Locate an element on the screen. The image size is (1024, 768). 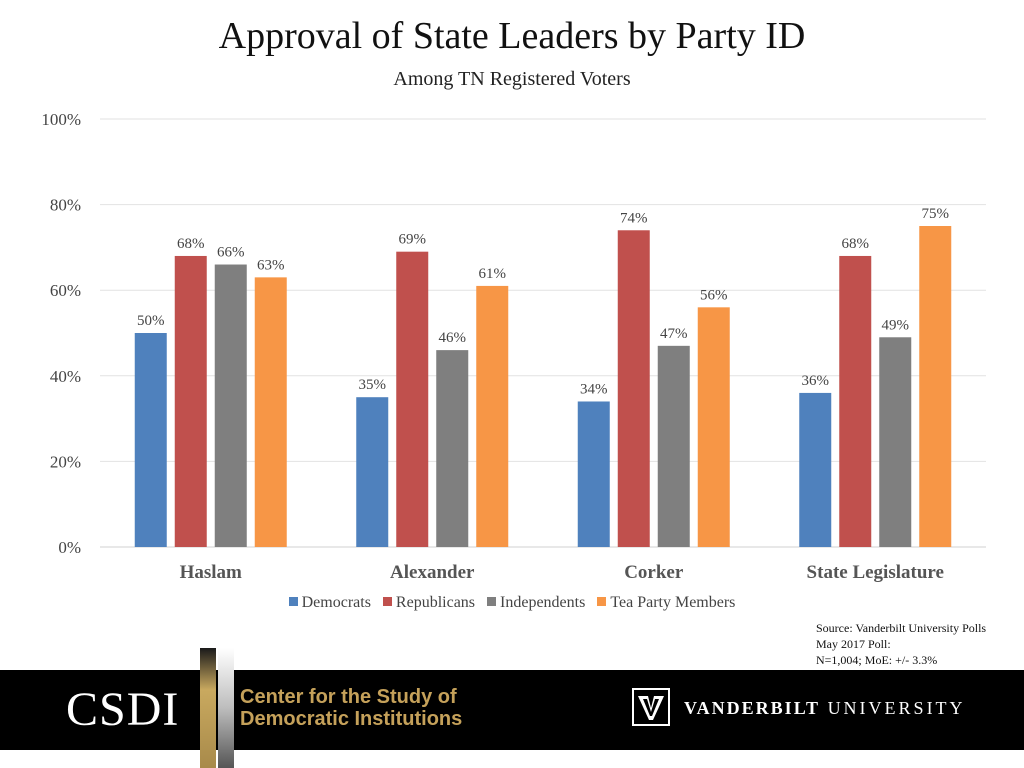
vu-wordmark-bold: VANDERBILT is located at coordinates (752, 708).